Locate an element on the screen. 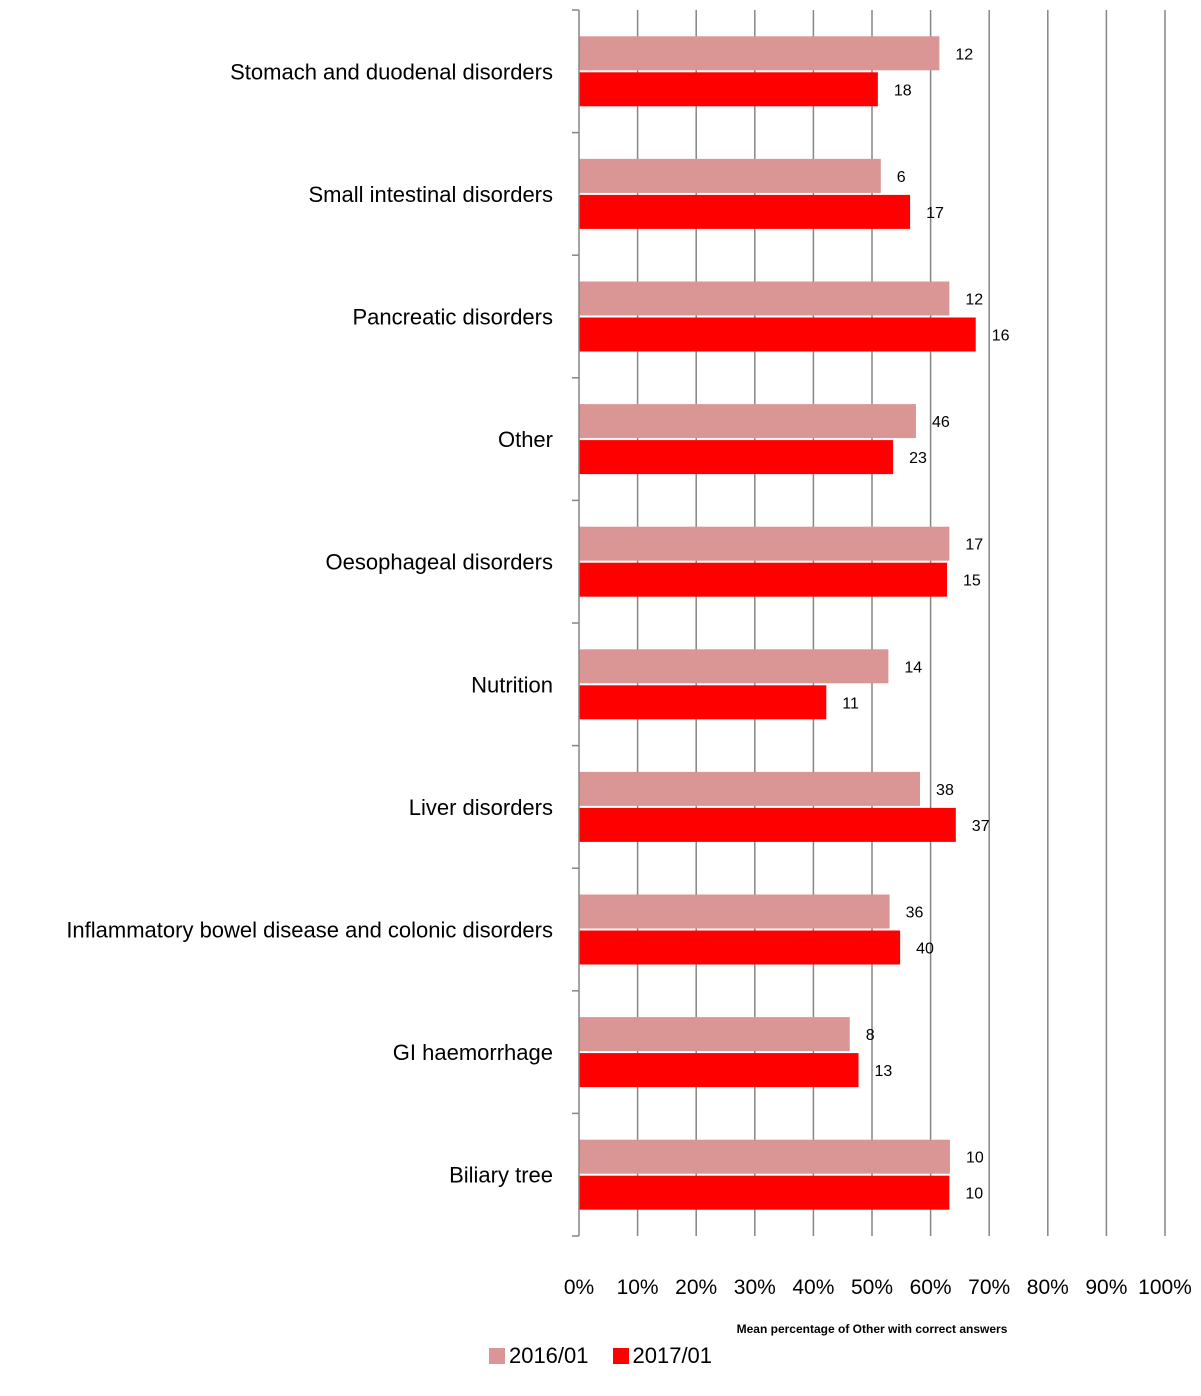 Image resolution: width=1201 pixels, height=1396 pixels. data-label: 46 is located at coordinates (941, 422).